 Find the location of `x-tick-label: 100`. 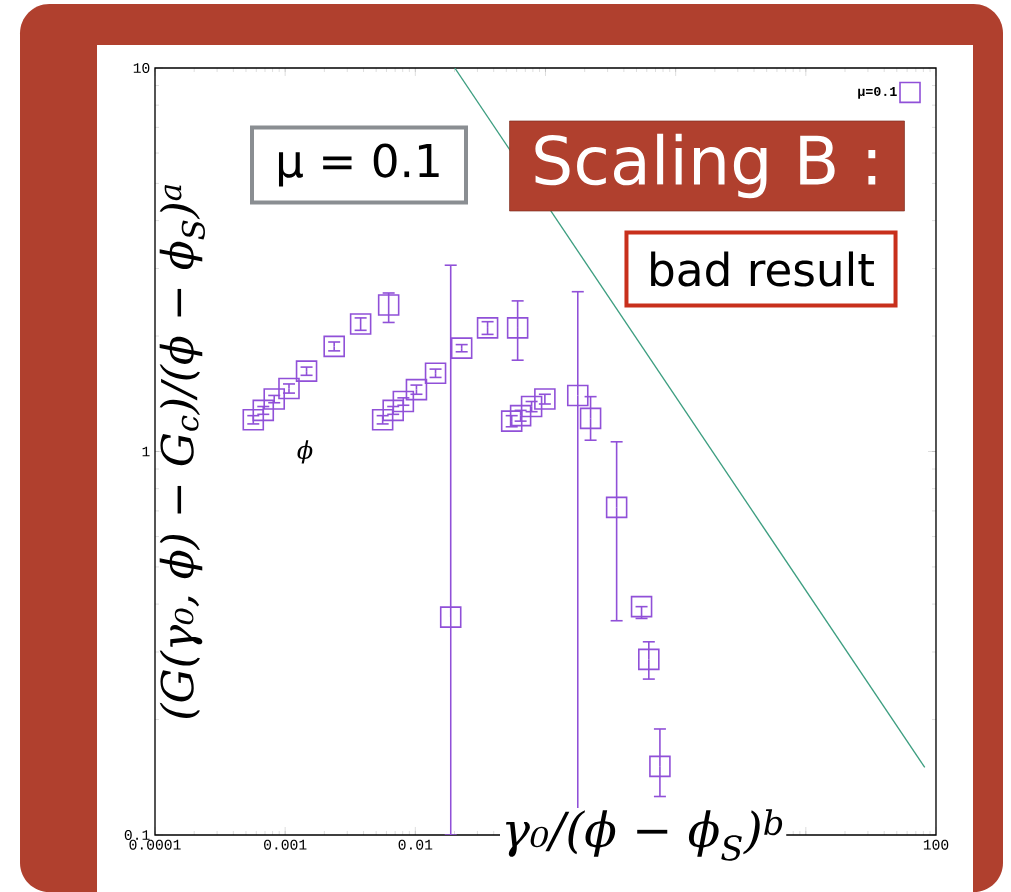

x-tick-label: 100 is located at coordinates (936, 844).